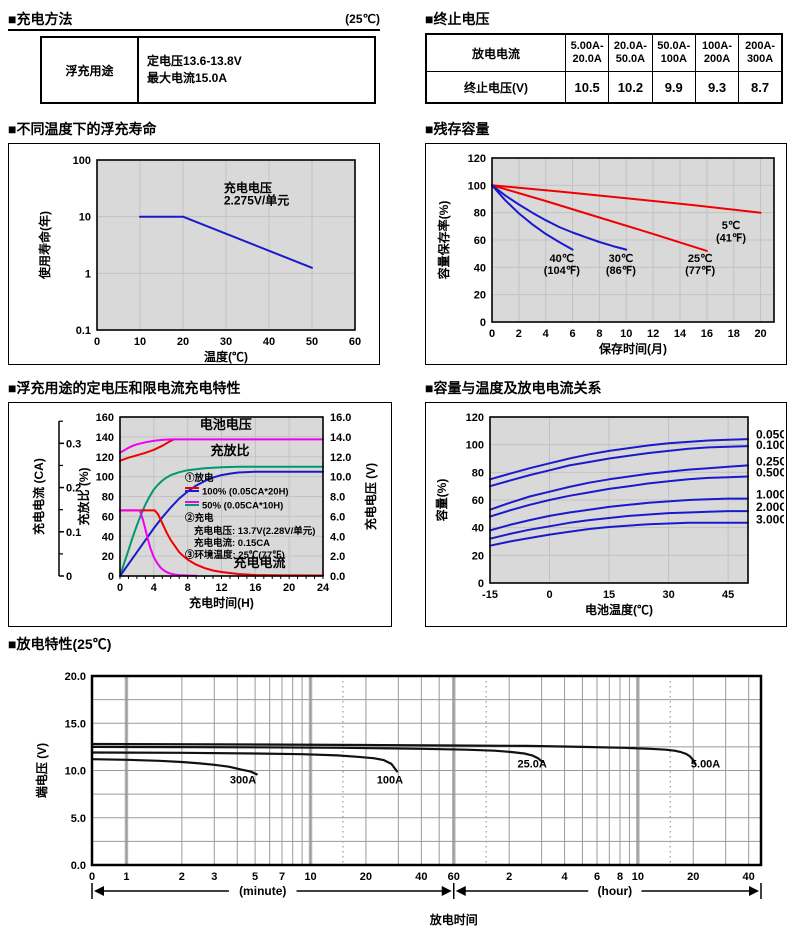 This screenshot has height=948, width=788. What do you see at coordinates (370, 496) in the screenshot?
I see `svg-text: 充电电压 (V)` at bounding box center [370, 496].